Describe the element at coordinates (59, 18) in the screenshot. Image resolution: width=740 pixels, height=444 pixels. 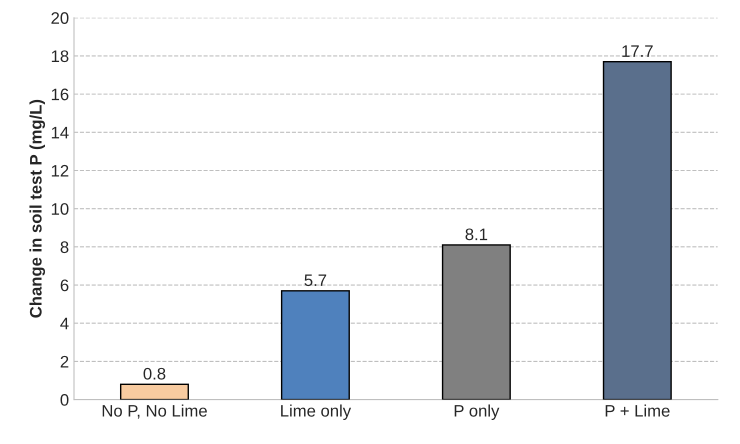
I see `y-tick-label: 20` at that location.